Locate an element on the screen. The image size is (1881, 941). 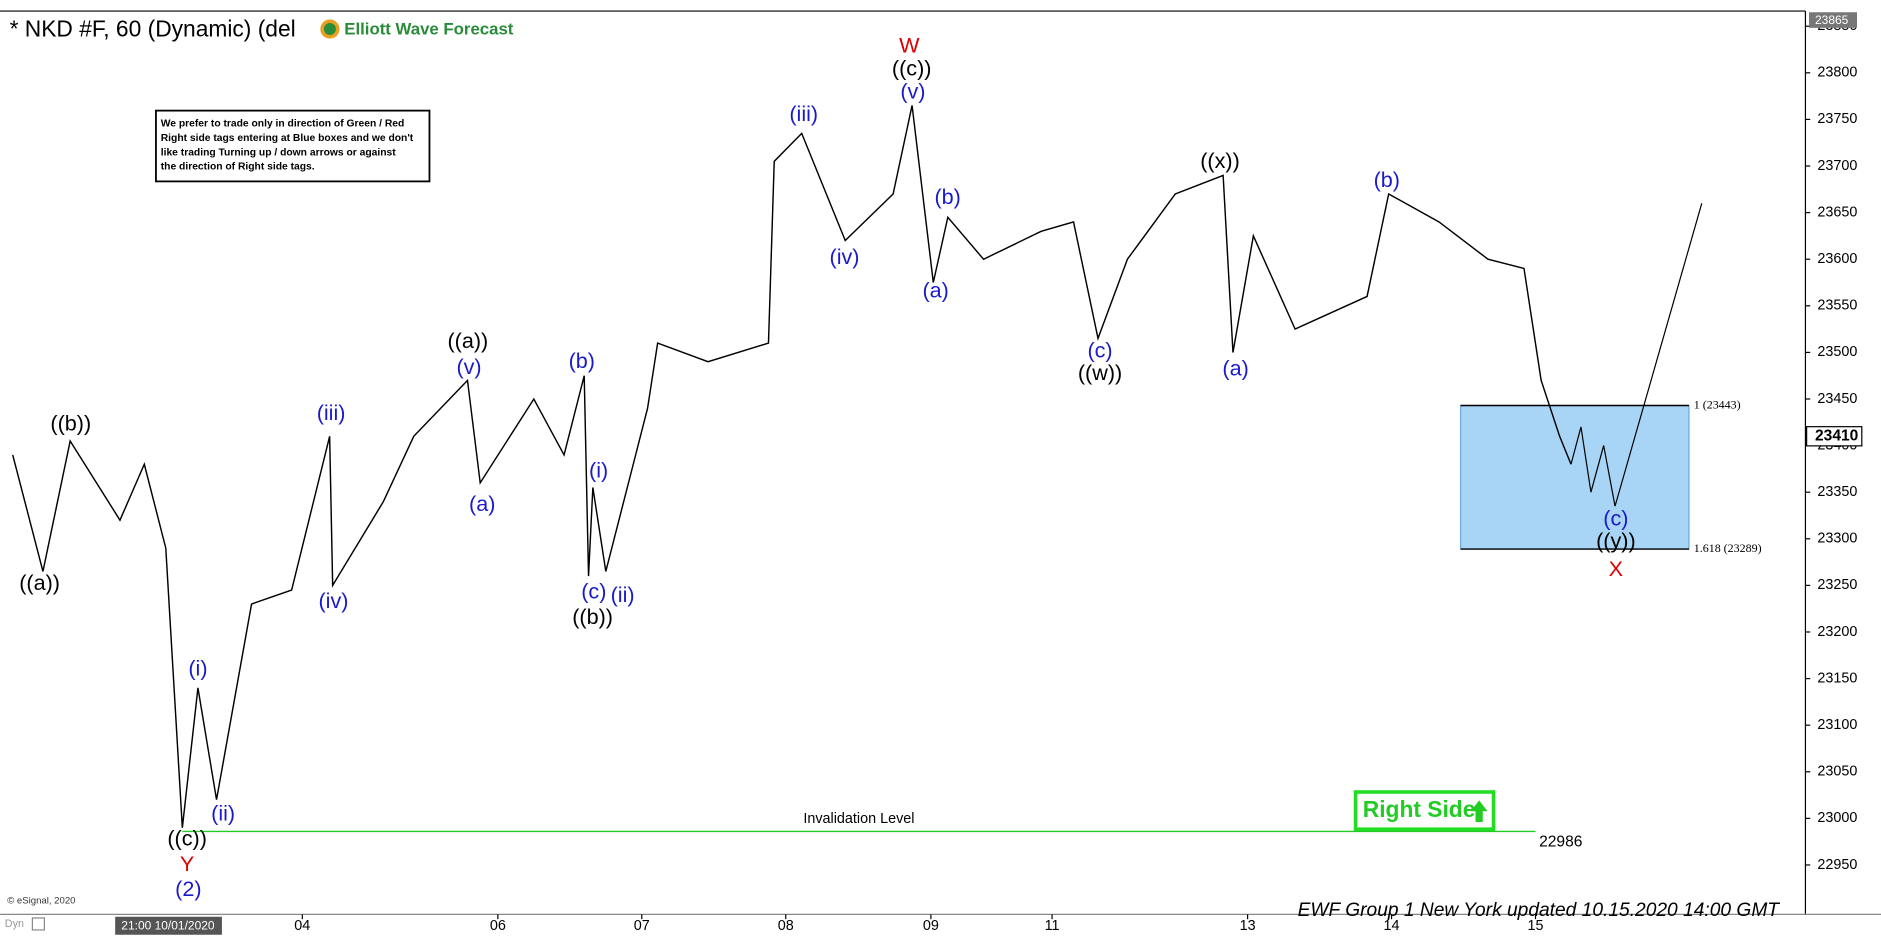
logo-icon-inner is located at coordinates (329, 29).